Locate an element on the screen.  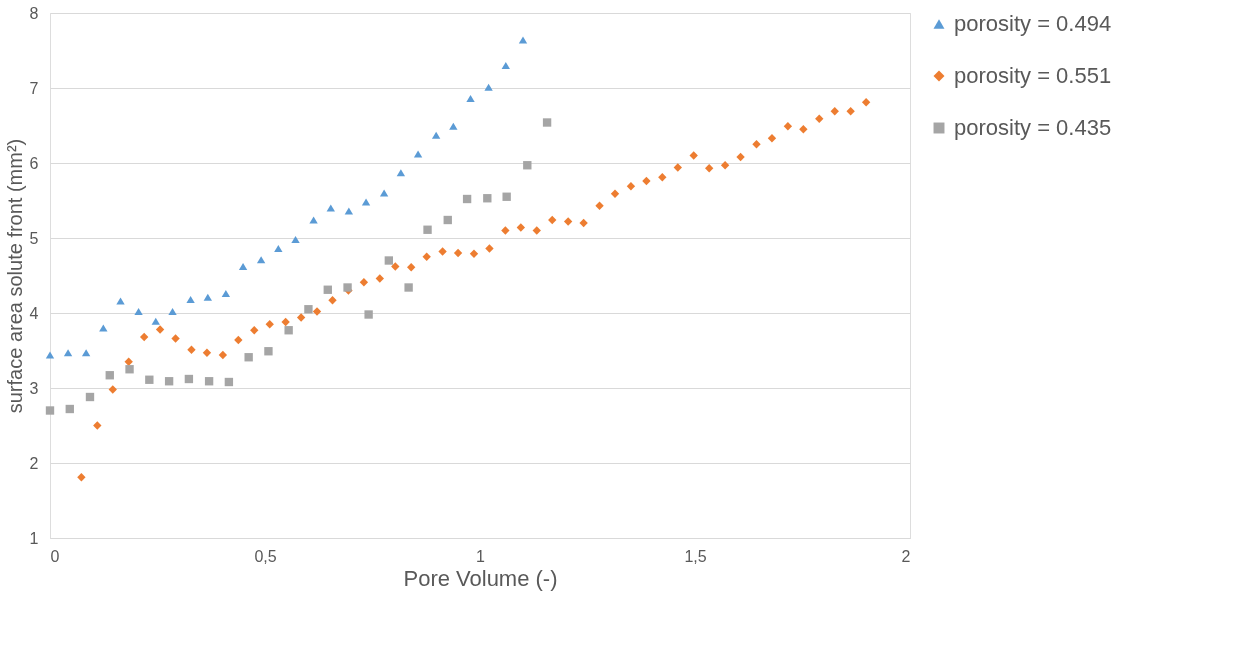
y-tick-label: 6 is located at coordinates (34, 163).